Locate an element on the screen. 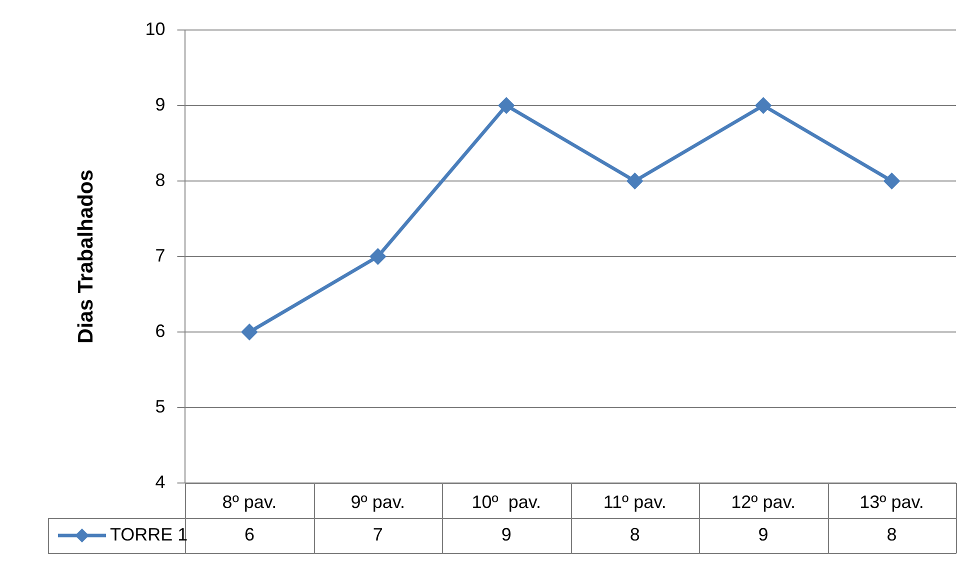  y-tick-label: 4 is located at coordinates (160, 482).